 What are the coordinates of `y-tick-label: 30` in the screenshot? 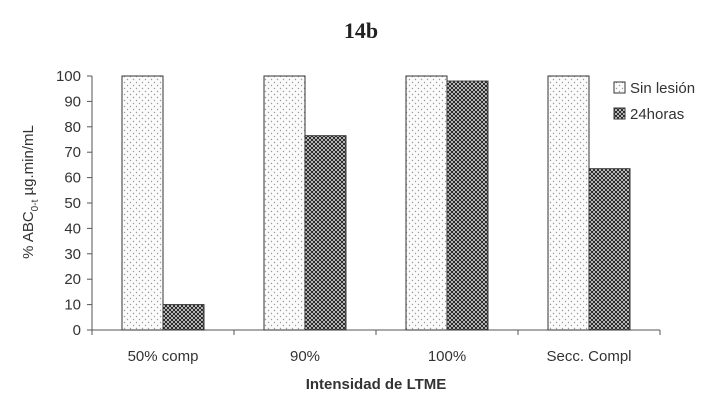 It's located at (72, 254).